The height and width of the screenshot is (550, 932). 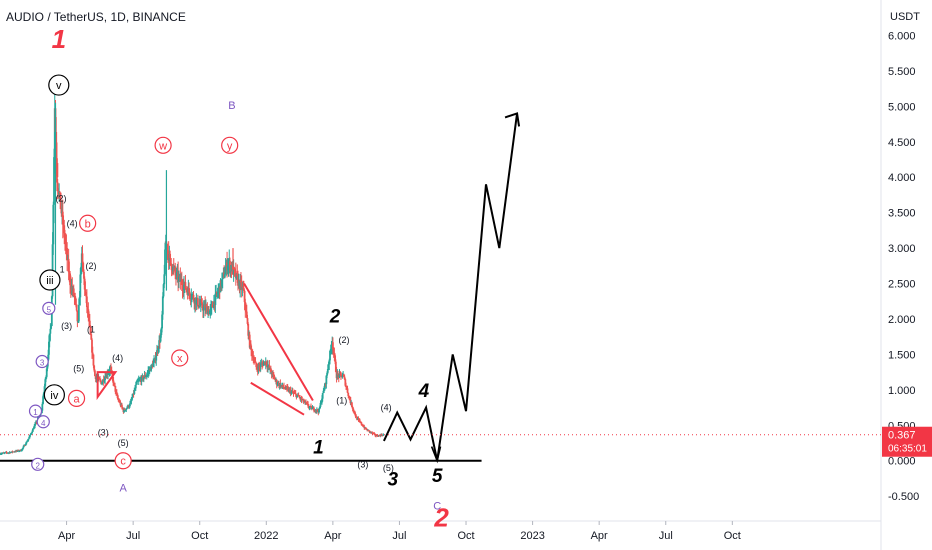 What do you see at coordinates (902, 285) in the screenshot?
I see `price-tick-label: 2.500` at bounding box center [902, 285].